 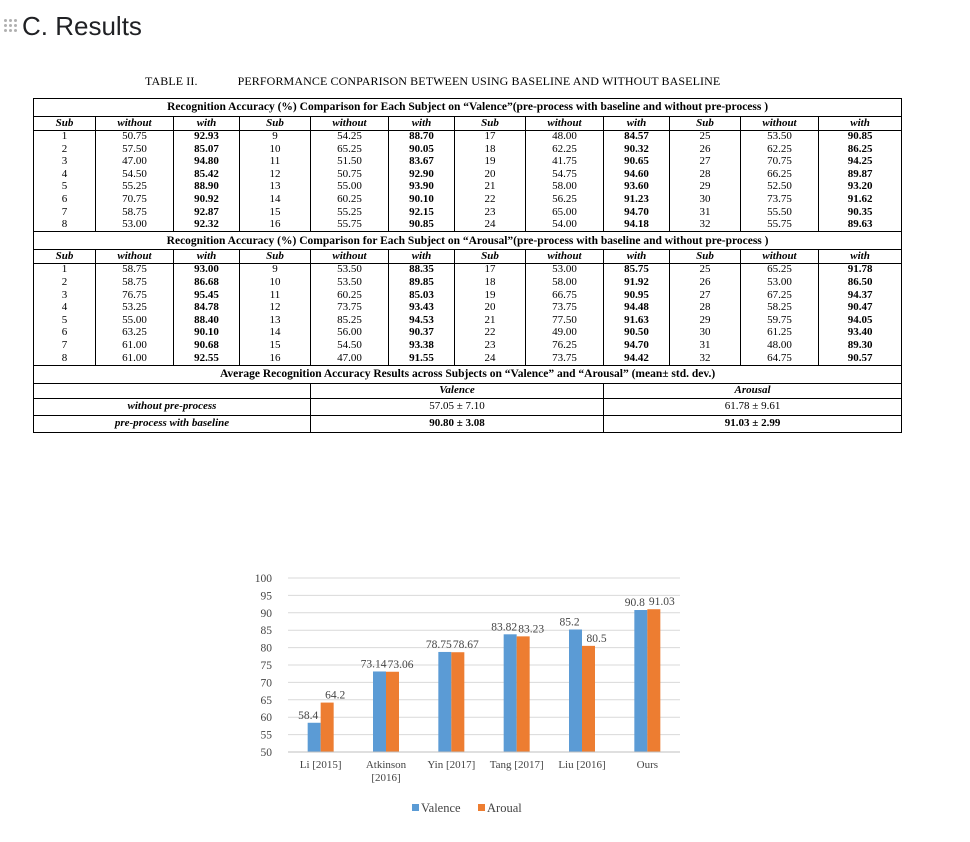 I want to click on table-cell: 90.32, so click(x=636, y=149).